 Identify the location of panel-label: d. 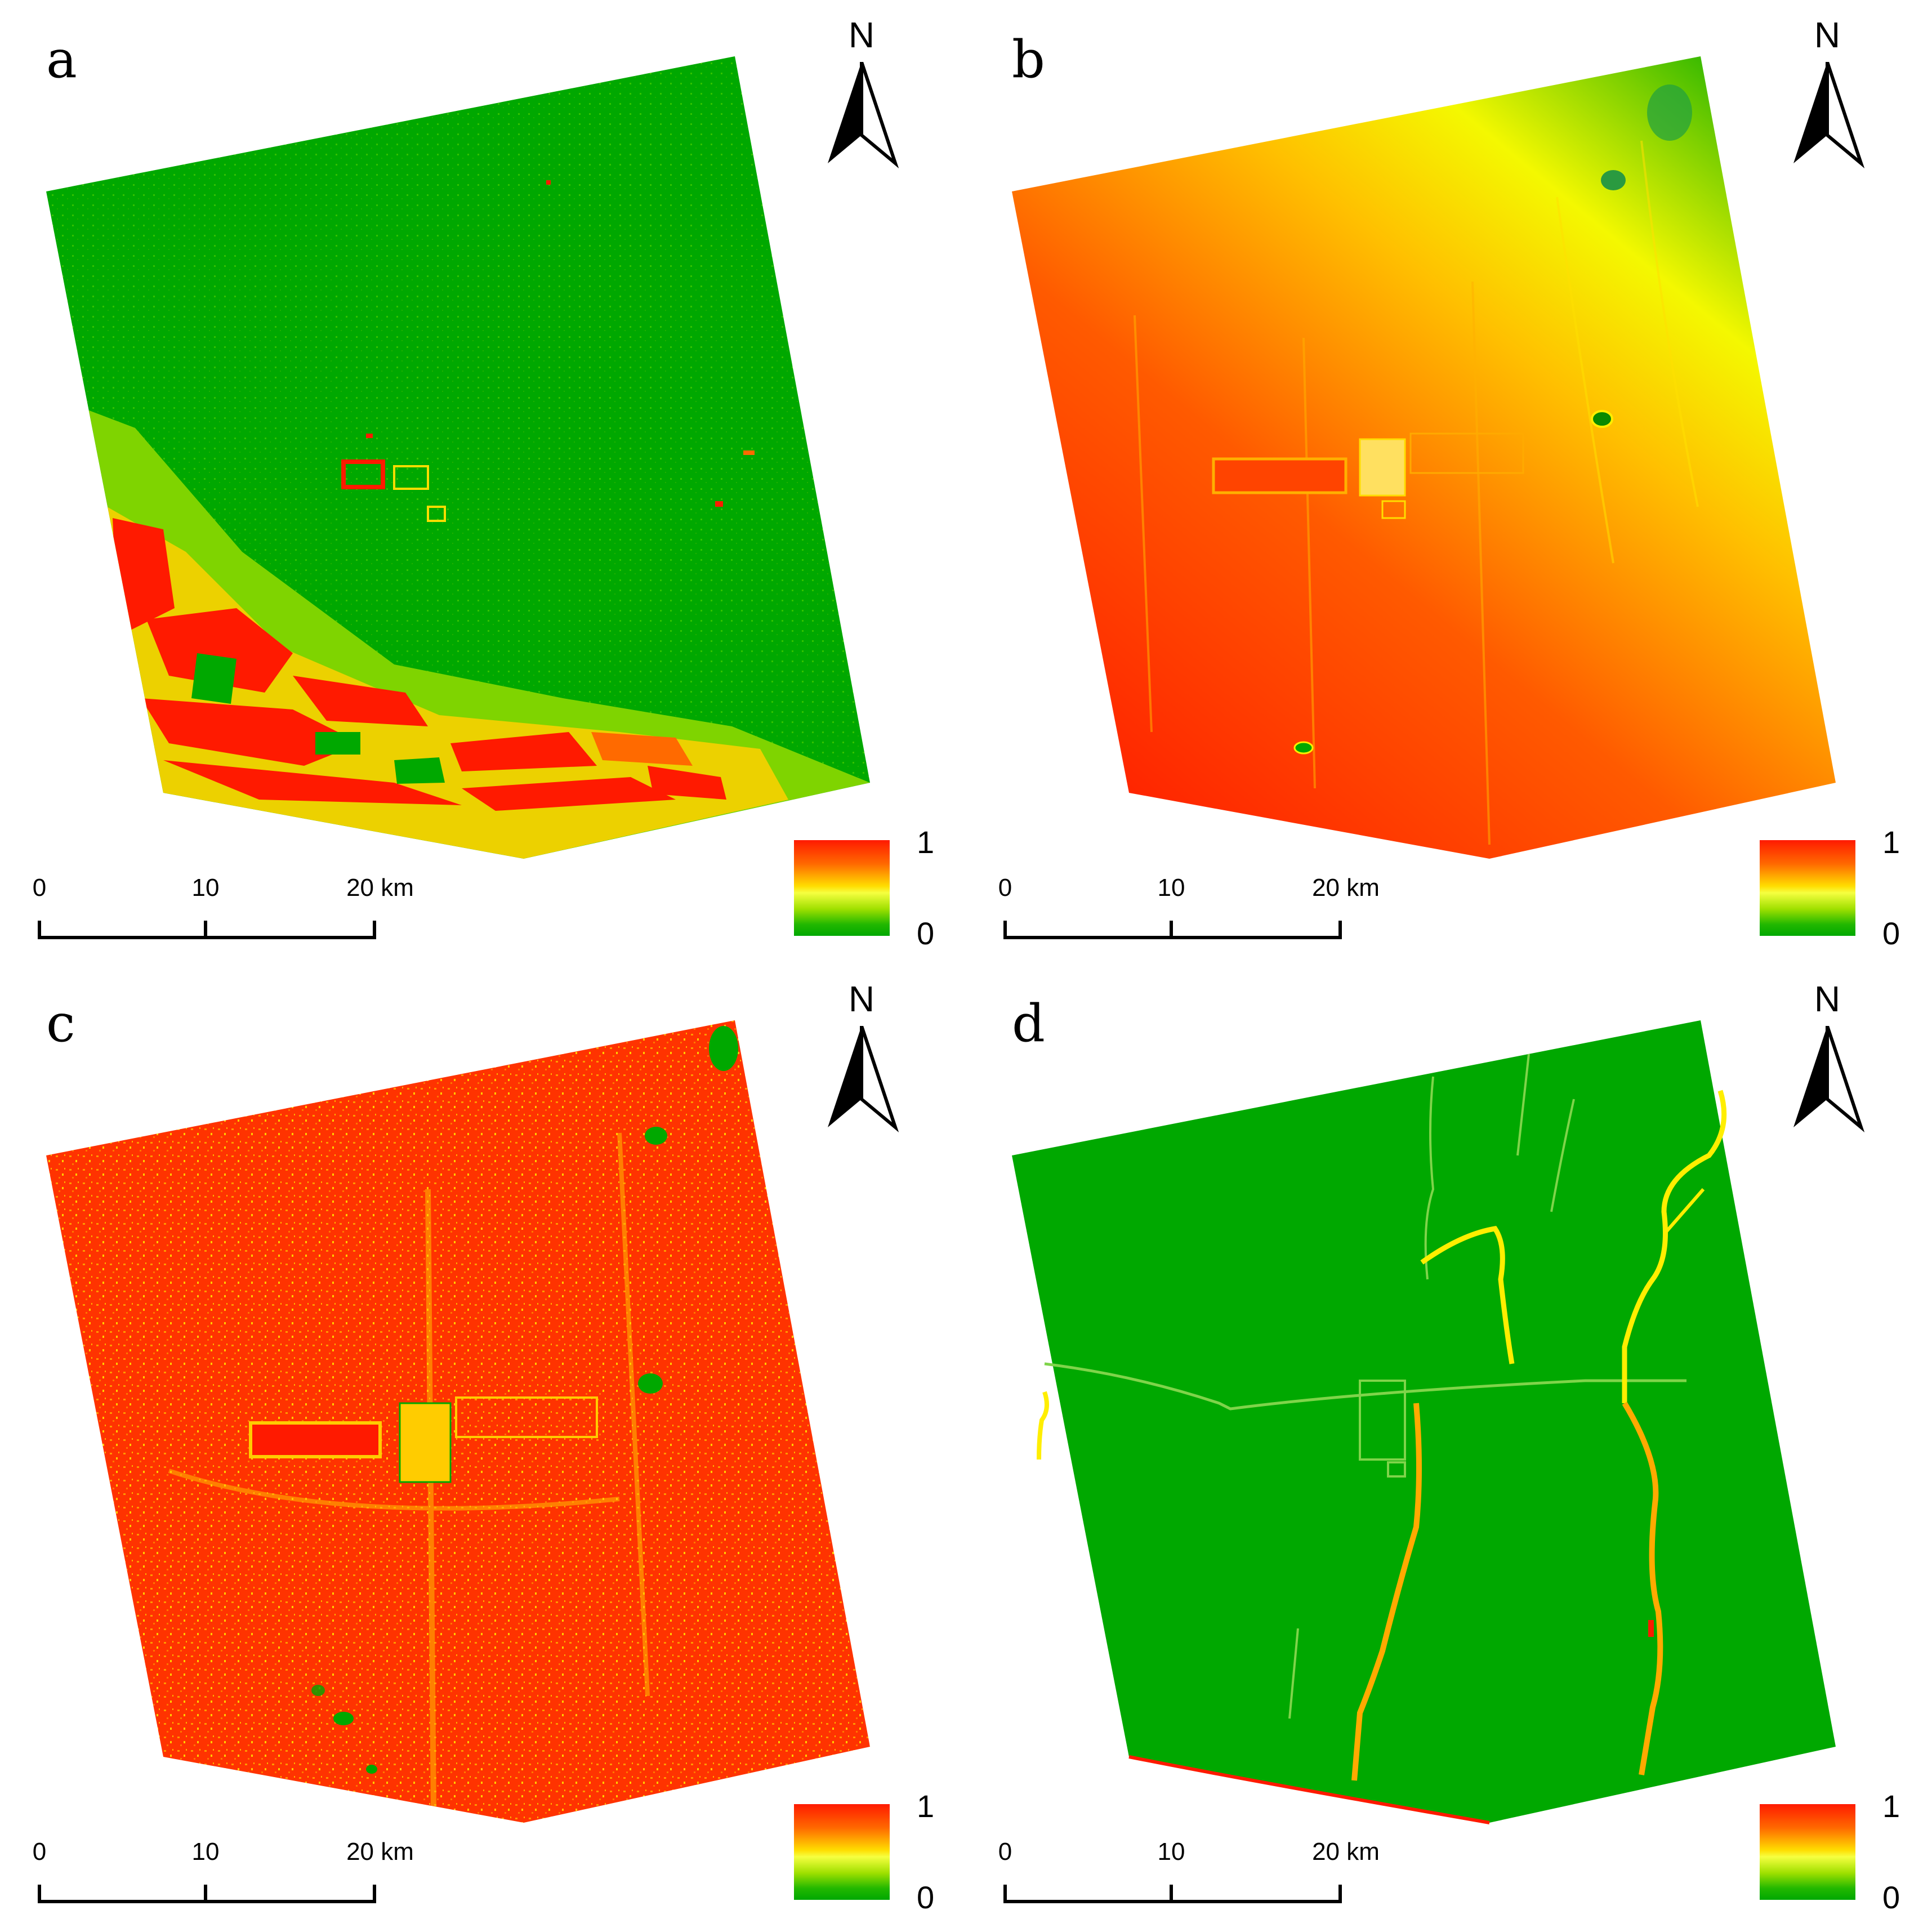
(1028, 1023).